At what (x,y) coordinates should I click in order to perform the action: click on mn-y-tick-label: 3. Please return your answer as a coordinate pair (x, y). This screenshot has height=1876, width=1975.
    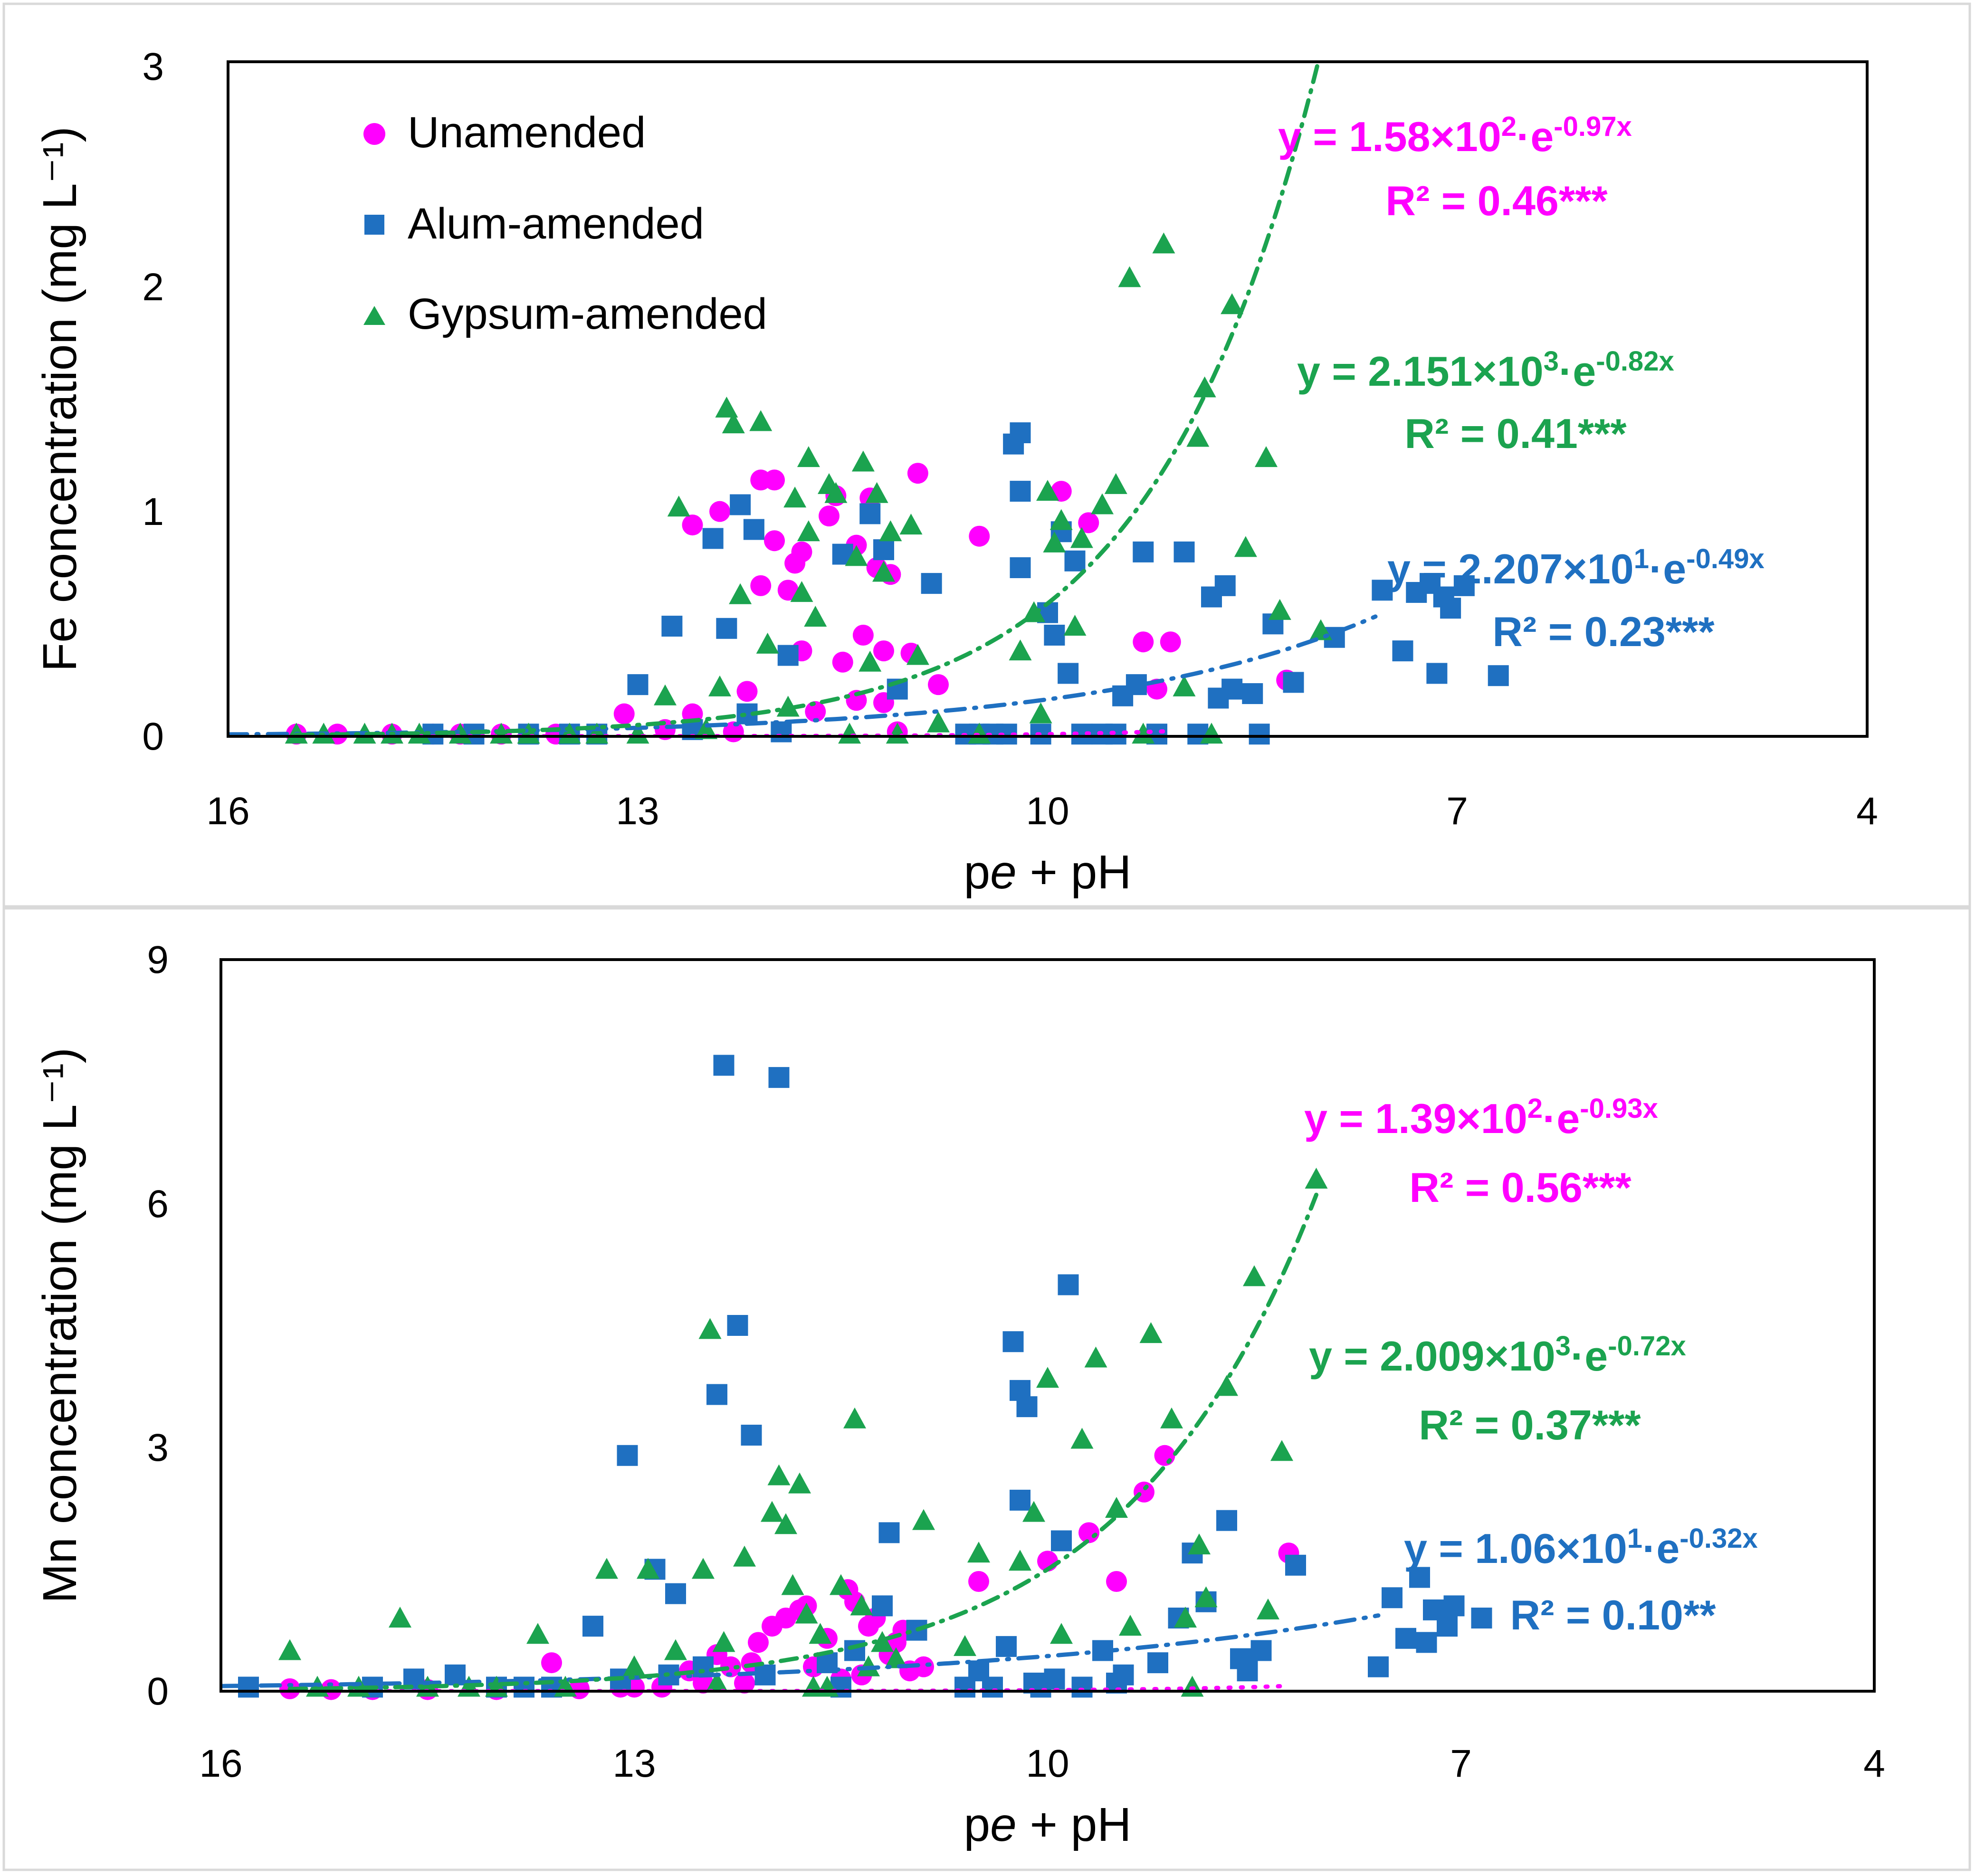
    Looking at the image, I should click on (158, 1447).